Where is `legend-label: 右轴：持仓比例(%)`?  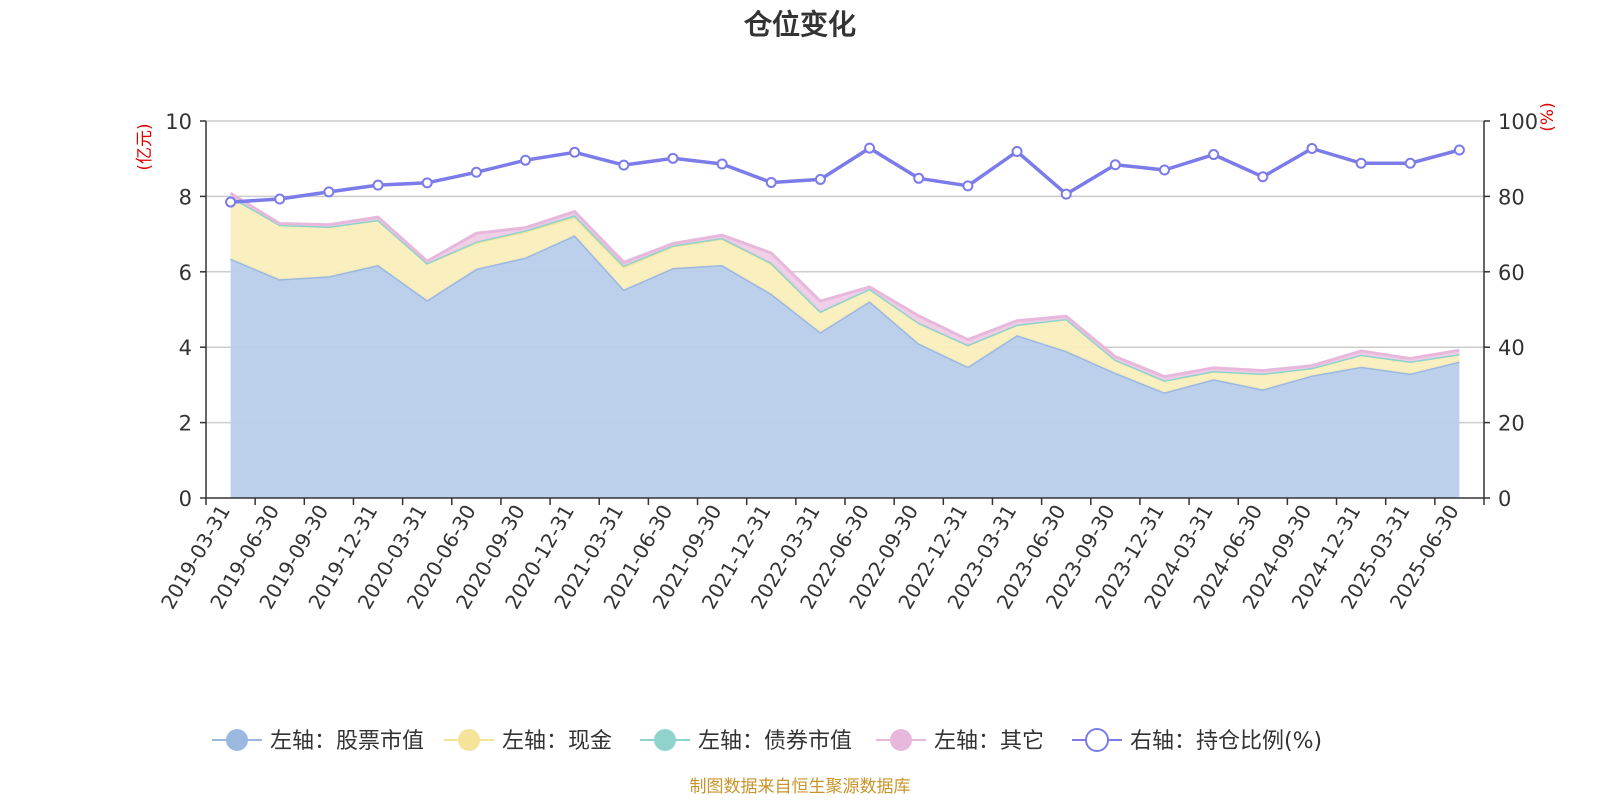 legend-label: 右轴：持仓比例(%) is located at coordinates (1226, 741).